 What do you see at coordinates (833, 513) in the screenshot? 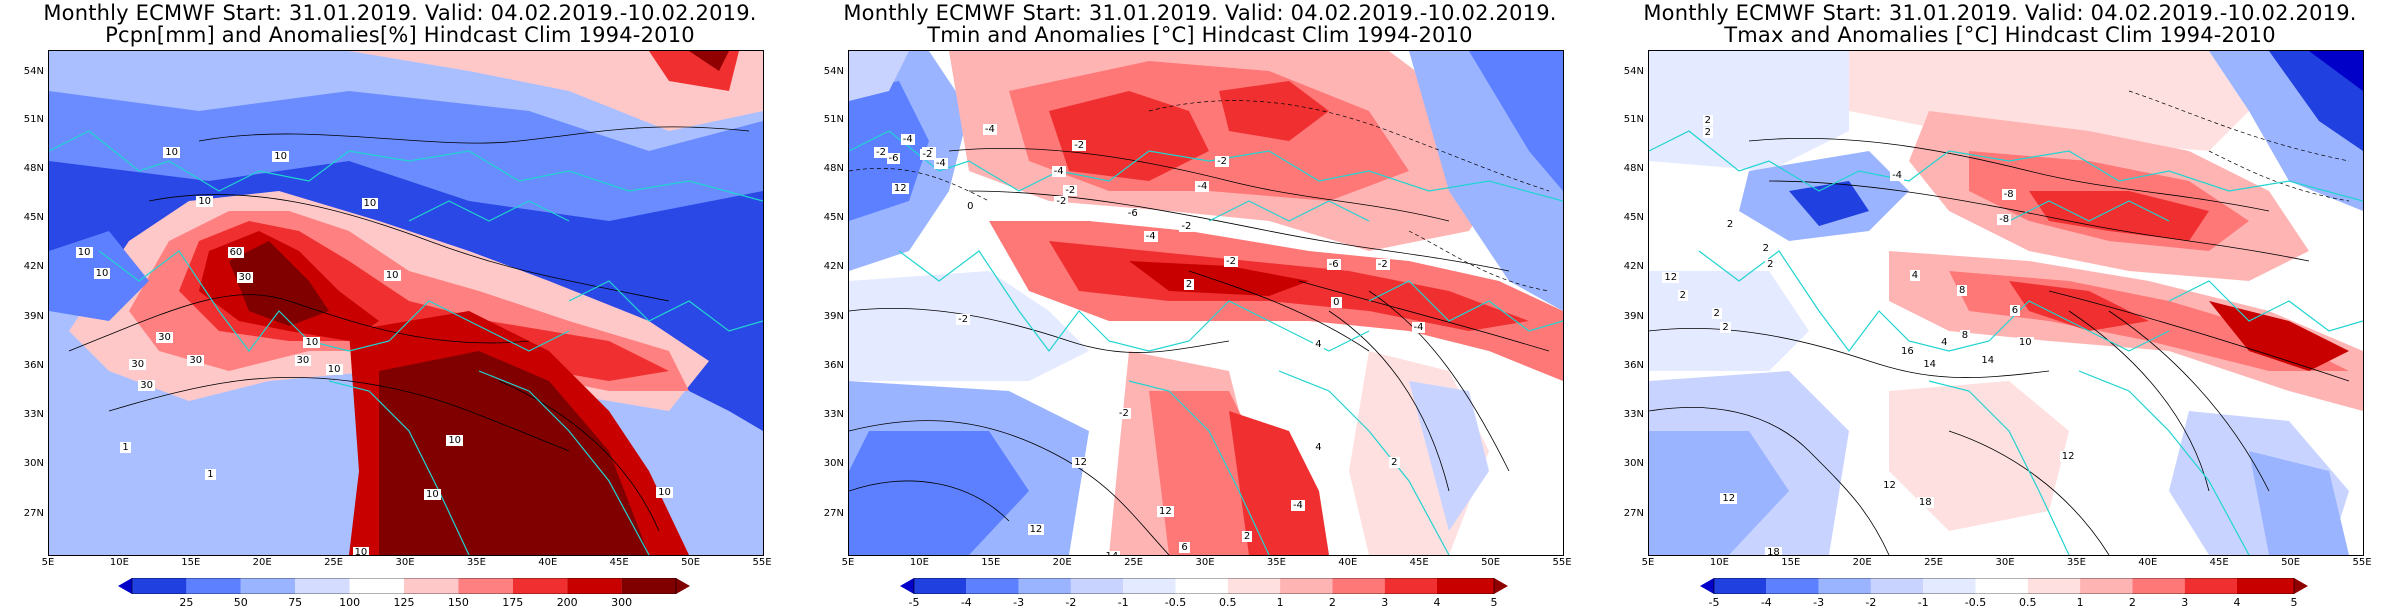
I see `lat-tick-label: 27N` at bounding box center [833, 513].